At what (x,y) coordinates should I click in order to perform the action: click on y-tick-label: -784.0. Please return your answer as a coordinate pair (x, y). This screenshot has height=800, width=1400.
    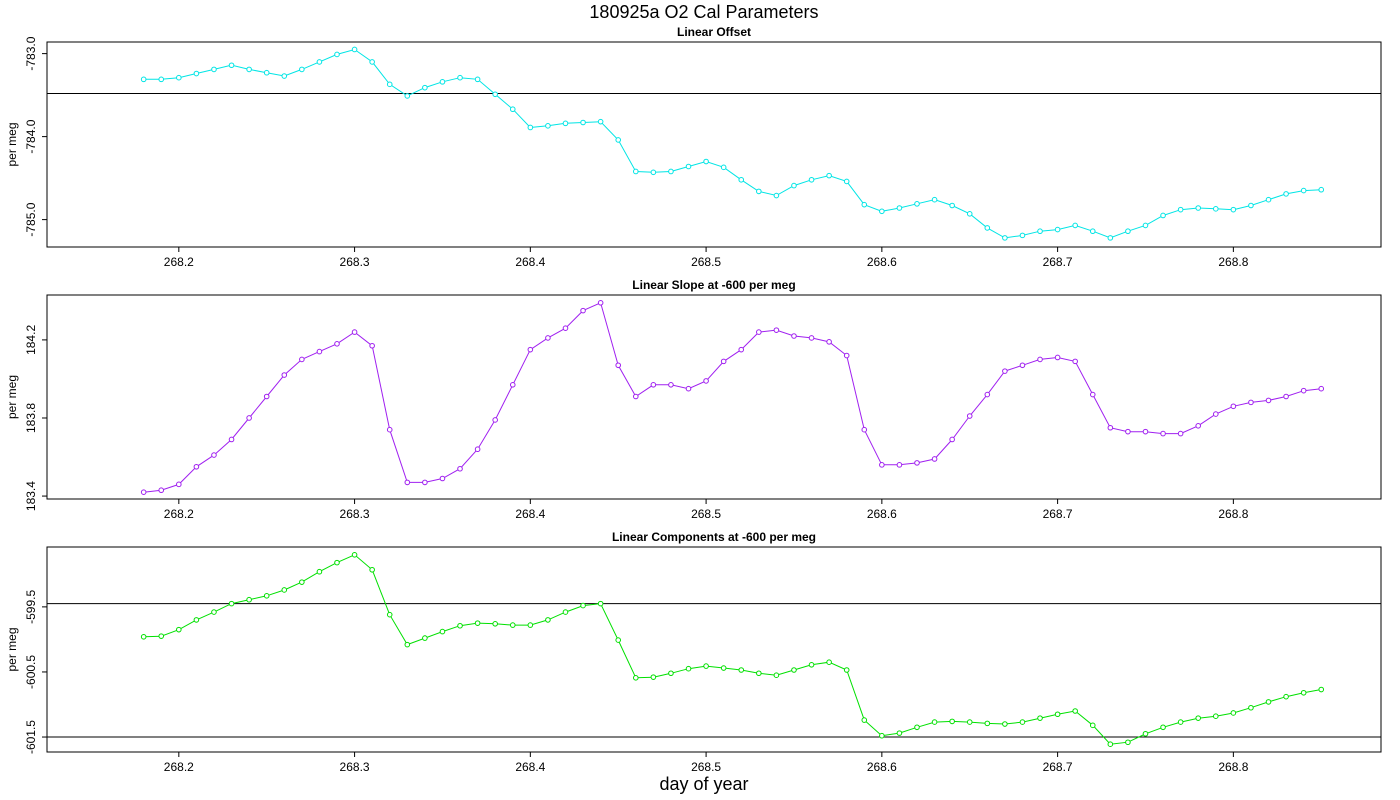
    Looking at the image, I should click on (31, 136).